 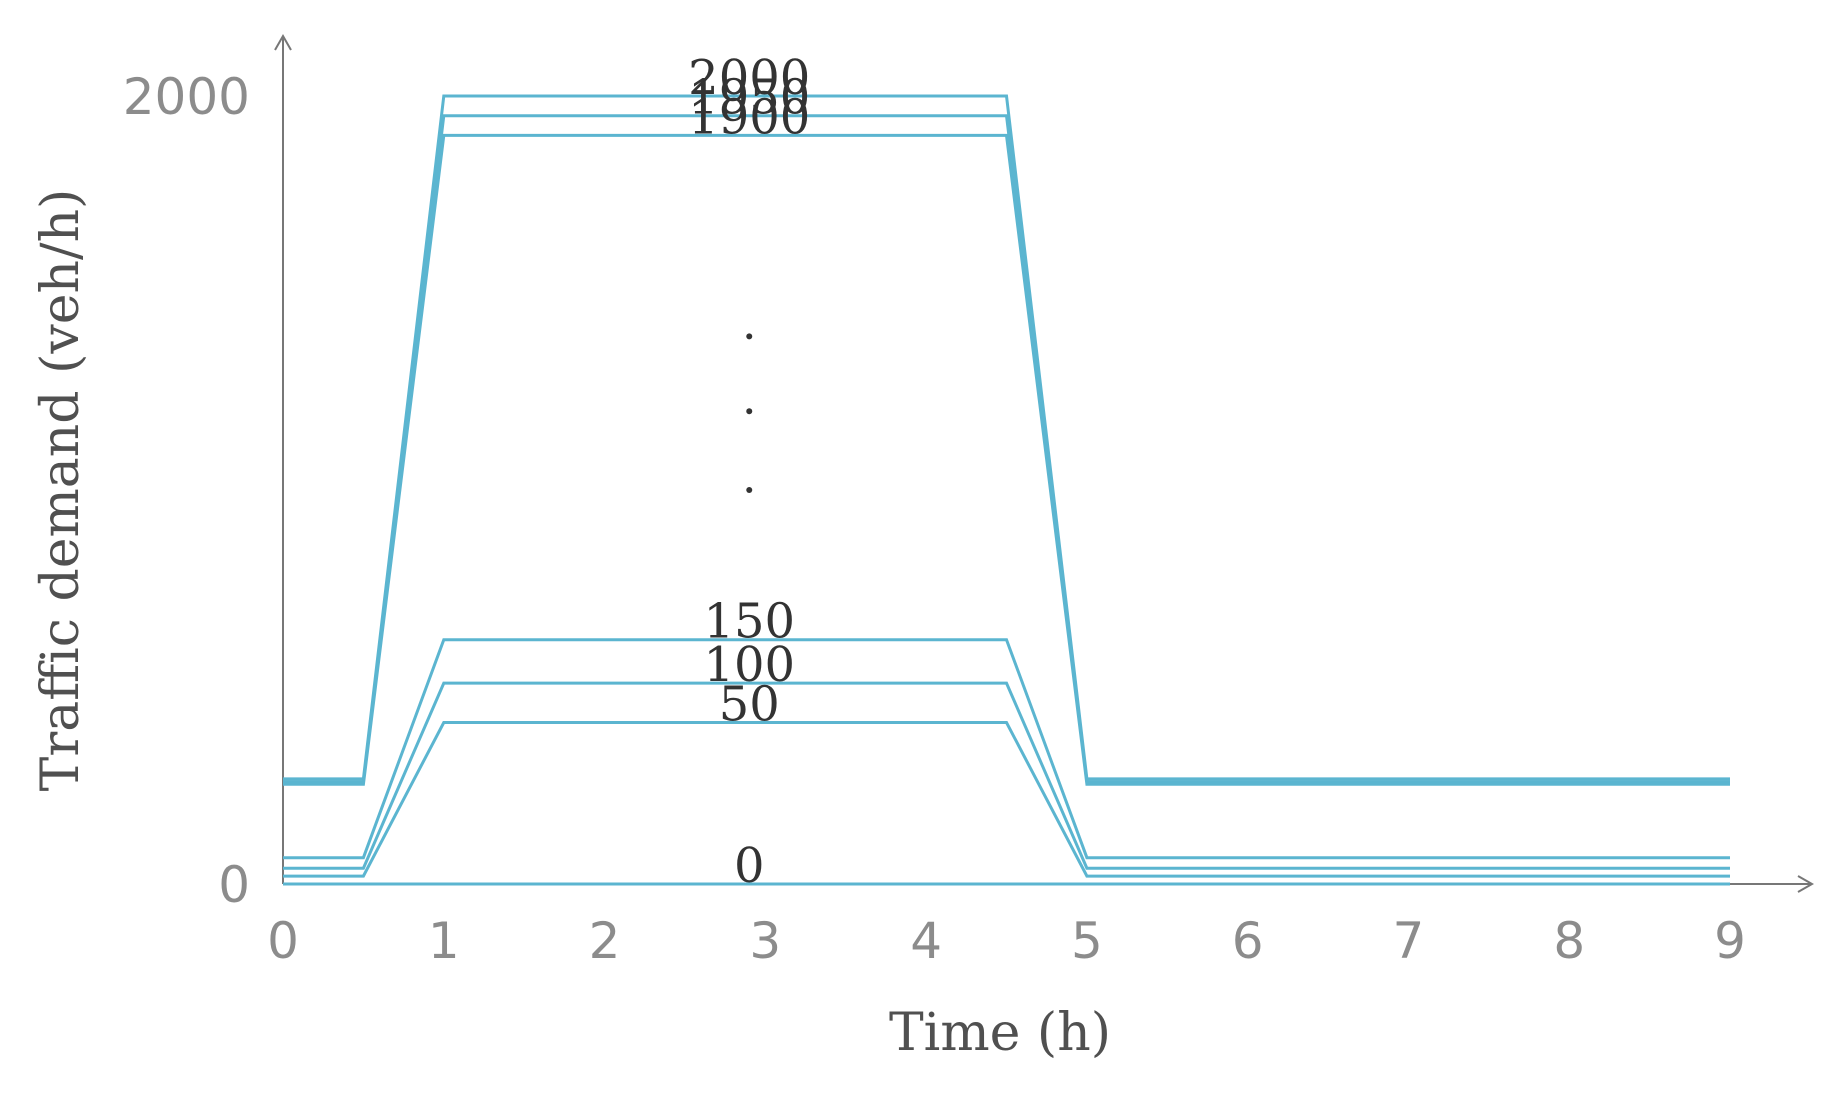 What do you see at coordinates (186, 97) in the screenshot?
I see `y-tick-label: 2000` at bounding box center [186, 97].